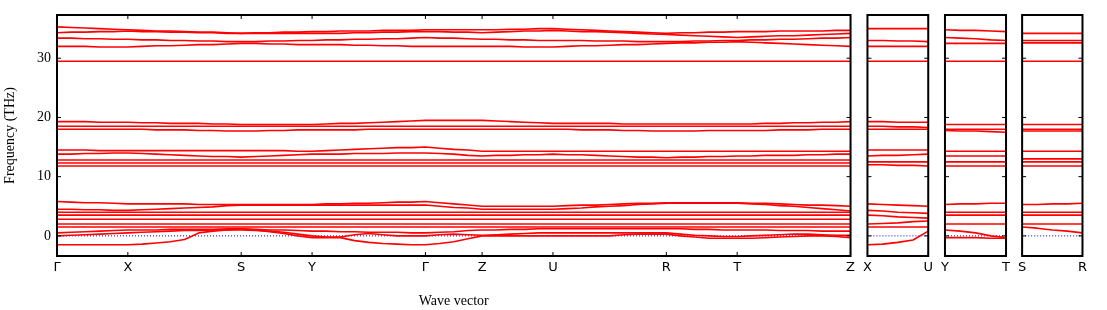 Image resolution: width=1107 pixels, height=310 pixels. What do you see at coordinates (44, 176) in the screenshot?
I see `y-tick-label: 10` at bounding box center [44, 176].